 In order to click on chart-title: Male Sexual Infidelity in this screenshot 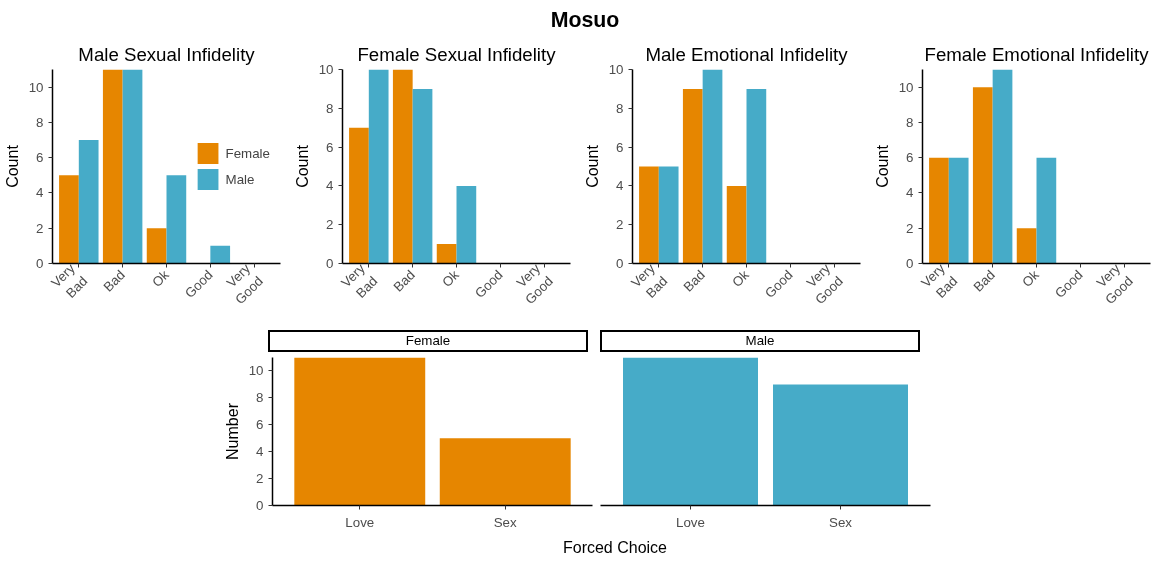, I will do `click(167, 54)`.